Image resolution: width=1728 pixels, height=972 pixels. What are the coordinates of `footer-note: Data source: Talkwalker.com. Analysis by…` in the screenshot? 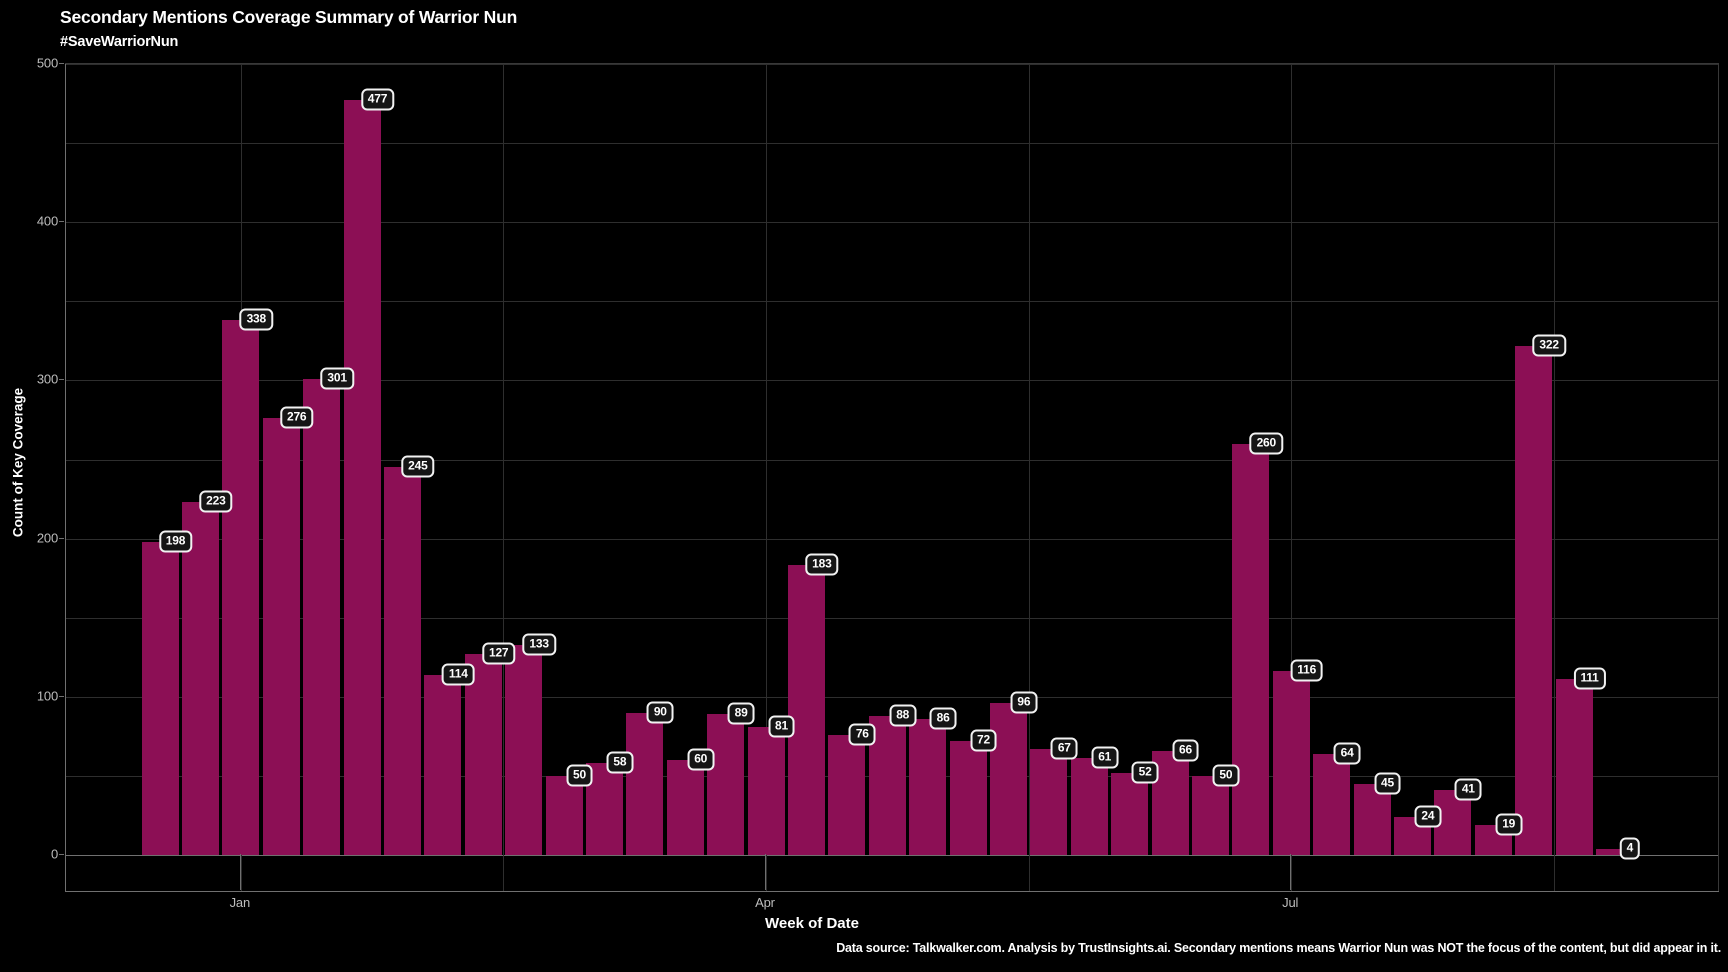 It's located at (1278, 948).